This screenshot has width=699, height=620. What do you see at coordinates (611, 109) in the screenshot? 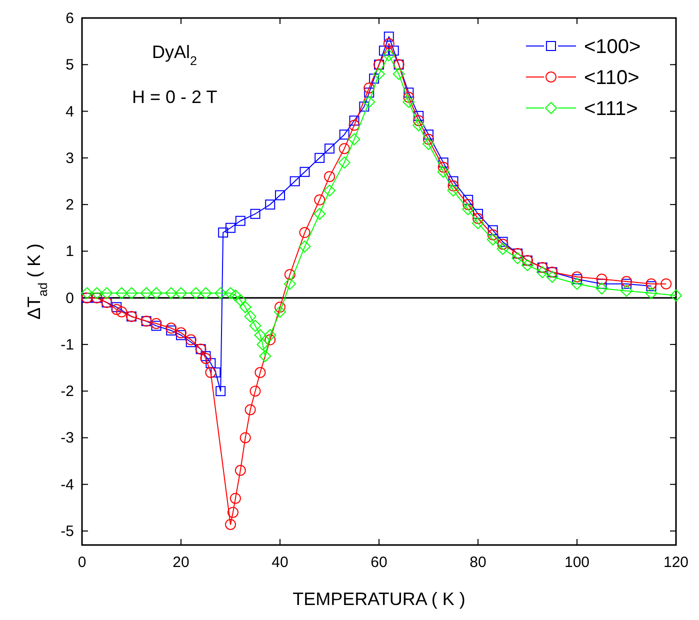
I see `legend-label: <111>` at bounding box center [611, 109].